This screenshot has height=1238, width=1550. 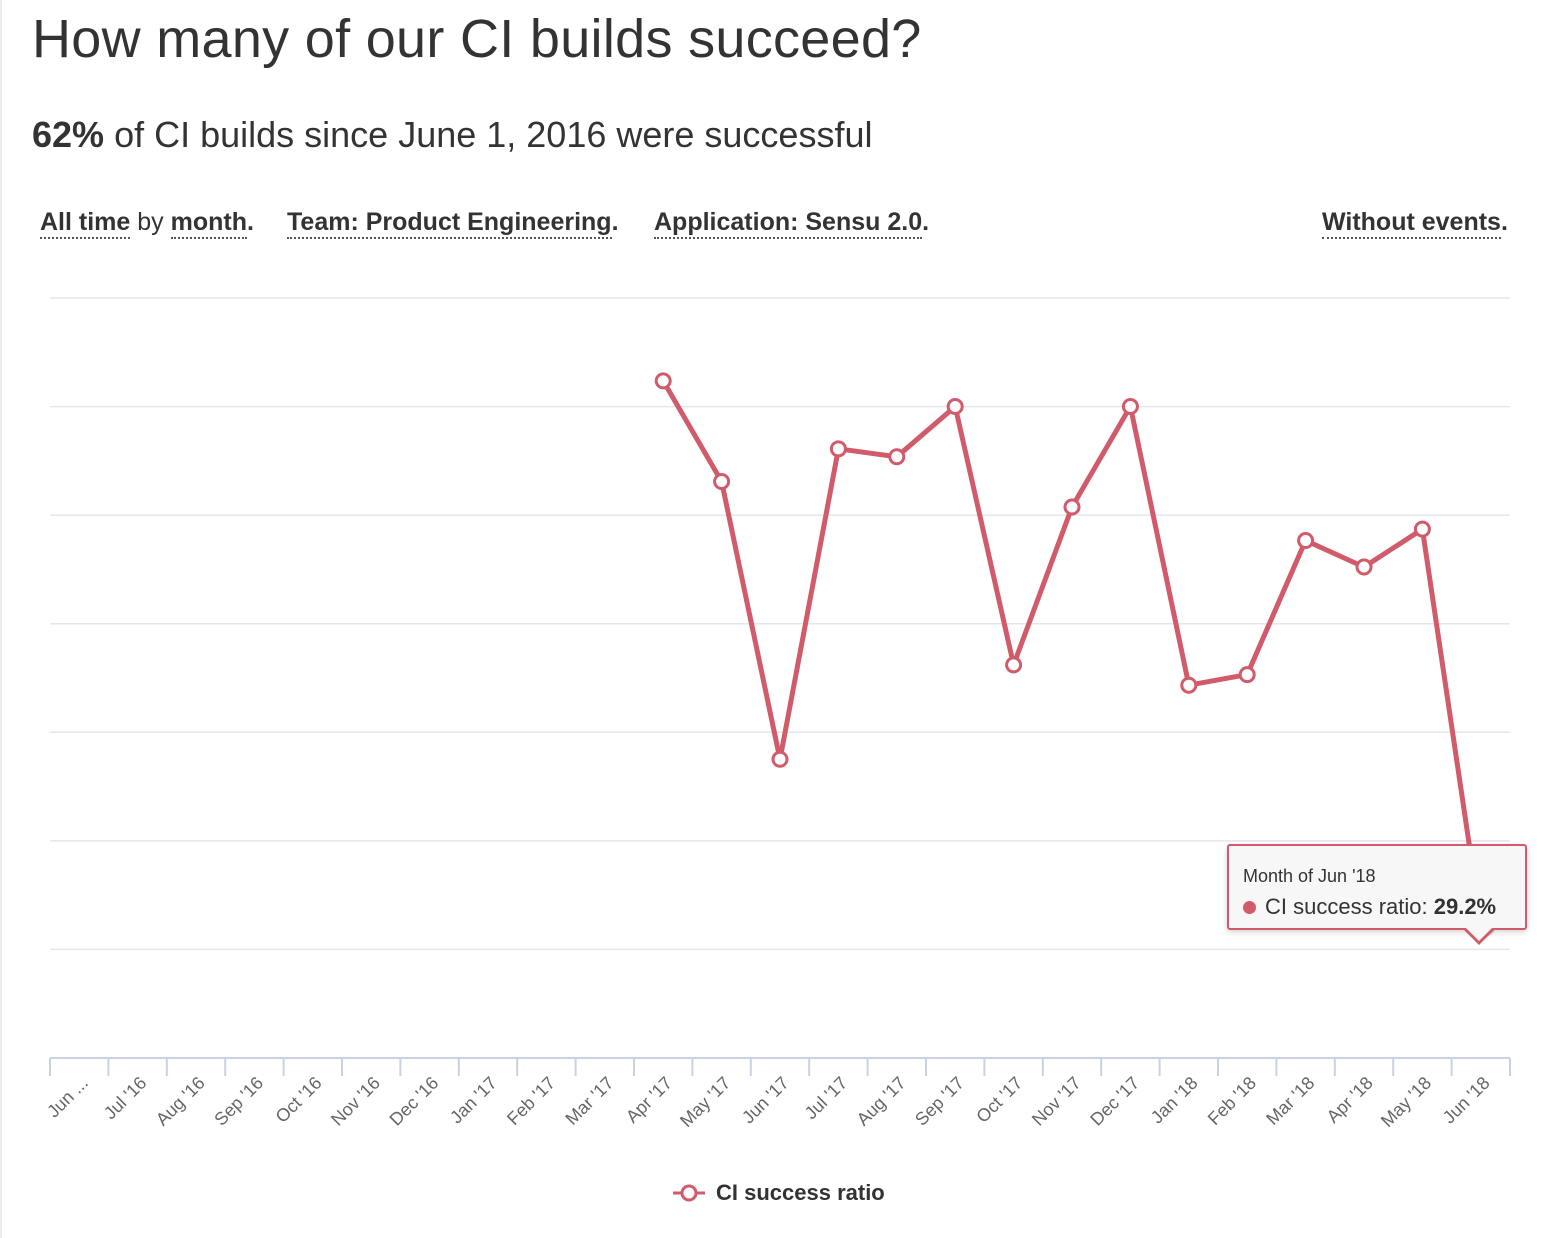 I want to click on x-axis-tick-label: Aug '16, so click(x=180, y=1101).